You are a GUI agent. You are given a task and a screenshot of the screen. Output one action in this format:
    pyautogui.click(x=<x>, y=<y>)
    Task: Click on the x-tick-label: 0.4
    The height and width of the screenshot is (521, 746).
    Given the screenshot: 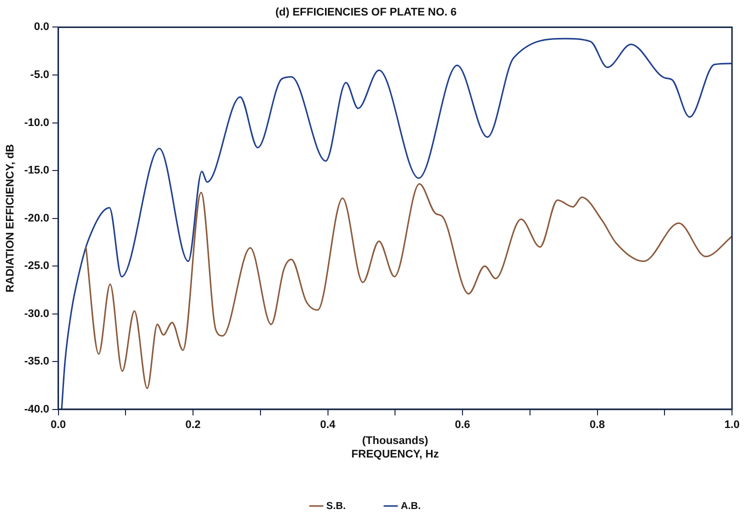 What is the action you would take?
    pyautogui.click(x=328, y=425)
    